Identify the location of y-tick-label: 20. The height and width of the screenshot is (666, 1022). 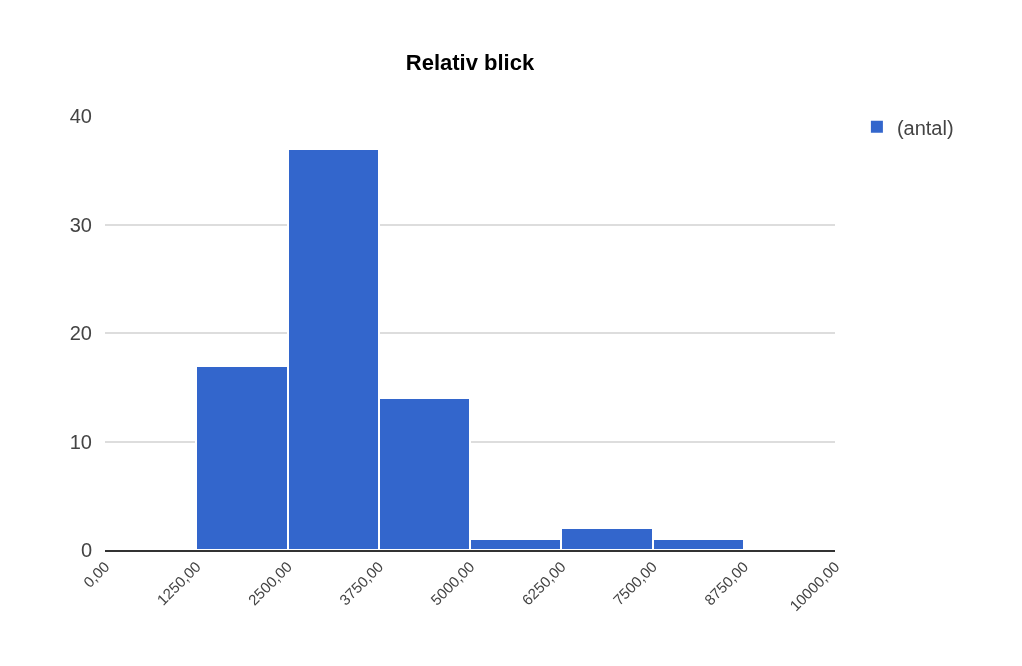
(80, 333).